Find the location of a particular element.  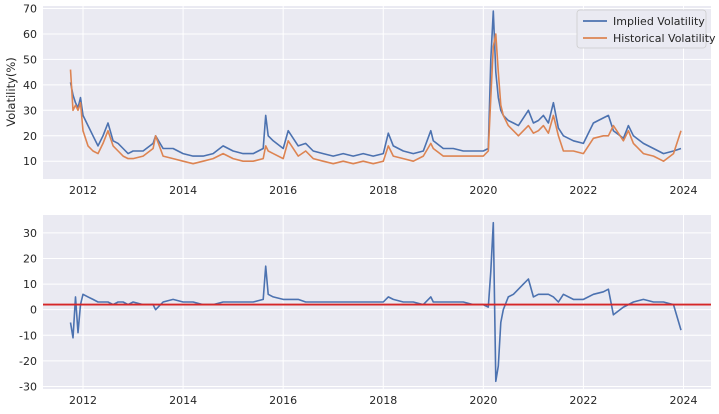

top-x-tick-label: 2020 is located at coordinates (483, 190).